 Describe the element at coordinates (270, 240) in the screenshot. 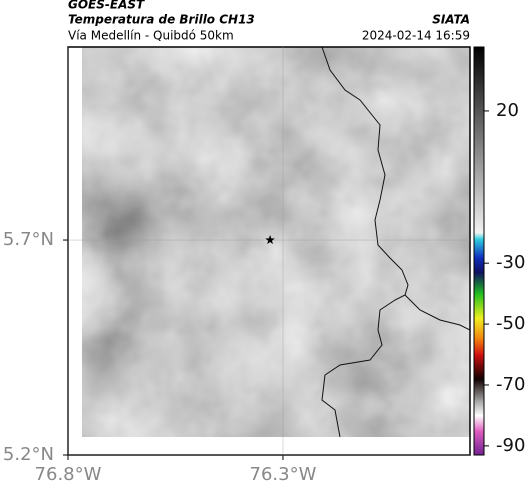

I see `location-marker` at that location.